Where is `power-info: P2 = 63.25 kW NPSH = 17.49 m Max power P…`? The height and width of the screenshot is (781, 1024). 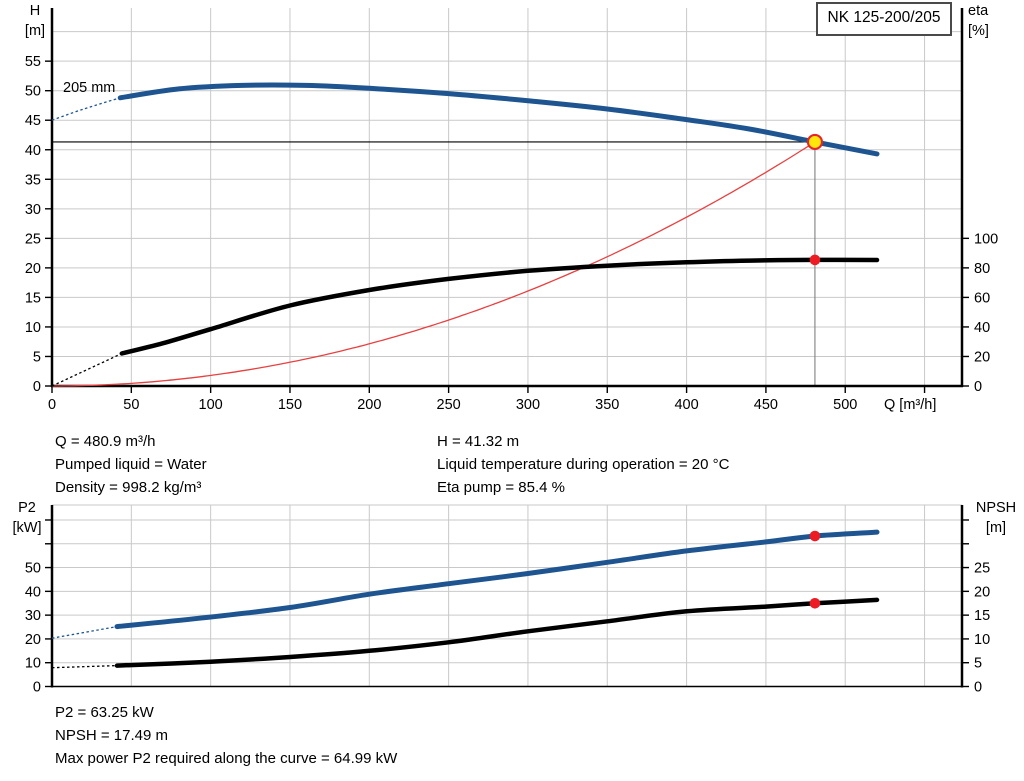
power-info: P2 = 63.25 kW NPSH = 17.49 m Max power P… is located at coordinates (226, 736).